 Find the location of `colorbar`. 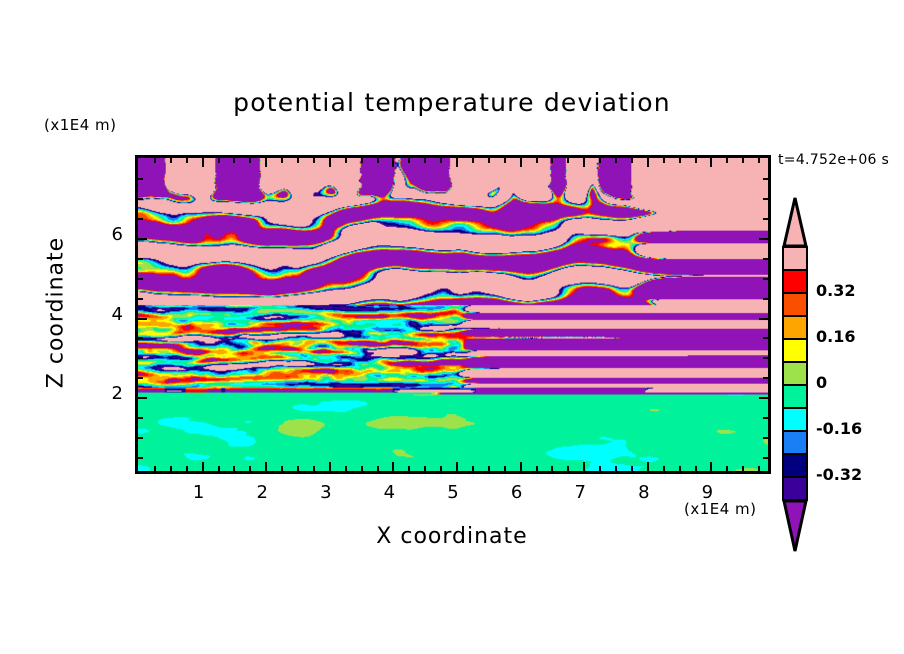

colorbar is located at coordinates (795, 374).